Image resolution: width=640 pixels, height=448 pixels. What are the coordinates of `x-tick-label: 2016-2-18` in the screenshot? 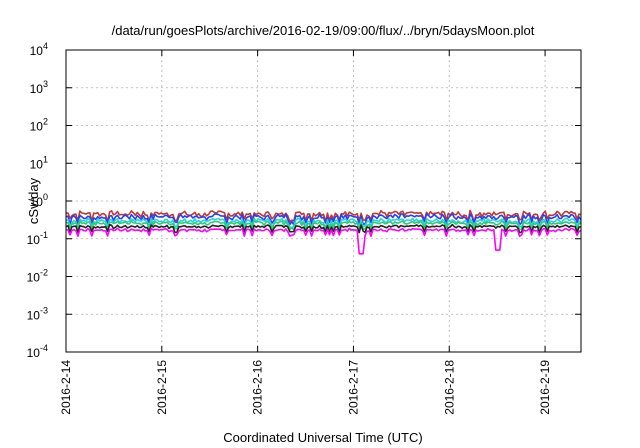 It's located at (449, 387).